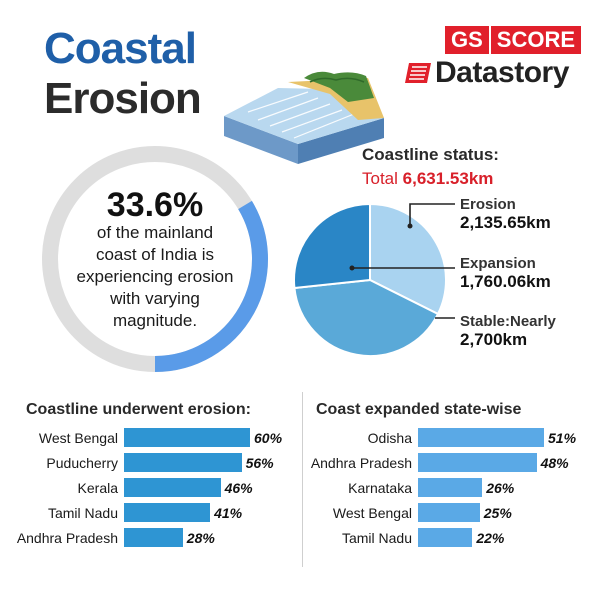  What do you see at coordinates (419, 409) in the screenshot?
I see `expansion-chart-title: Coast expanded state-wise` at bounding box center [419, 409].